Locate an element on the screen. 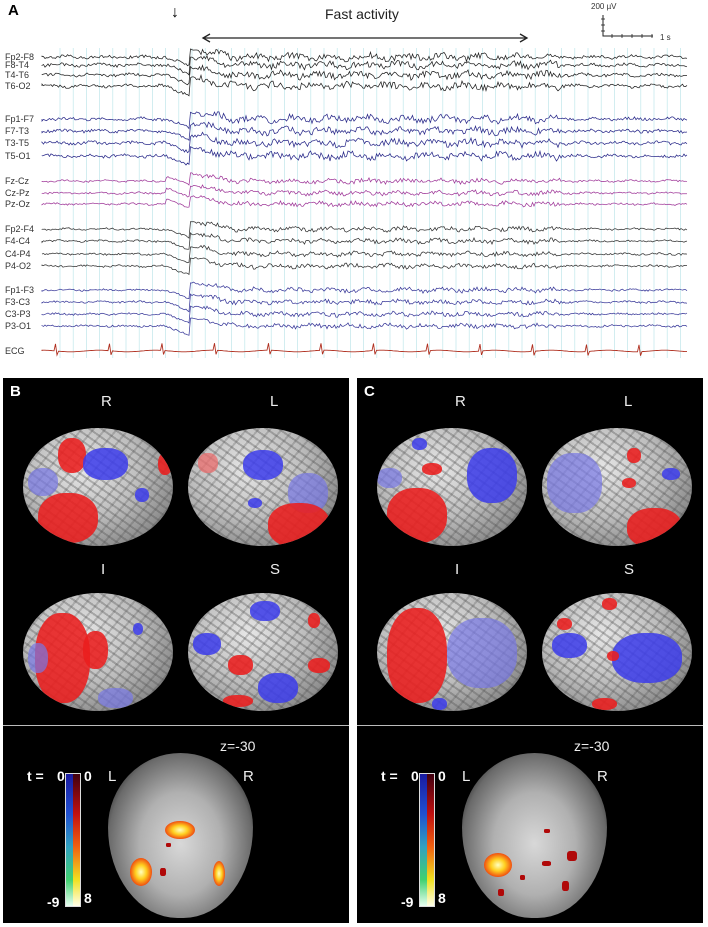 The height and width of the screenshot is (927, 708). channel-label: Fp1-F7 is located at coordinates (20, 119).